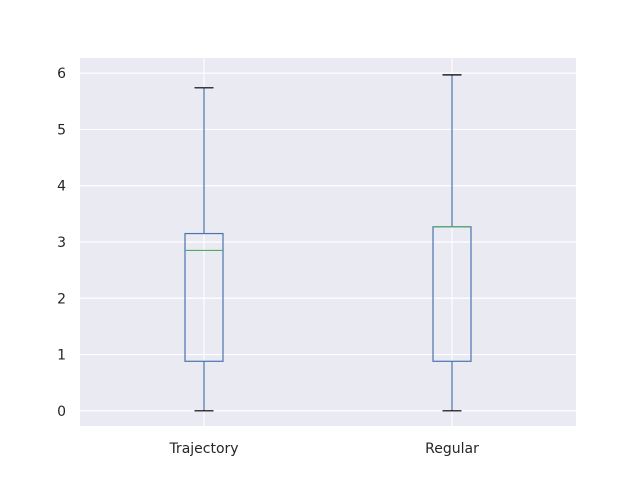 The width and height of the screenshot is (640, 480). Describe the element at coordinates (61, 299) in the screenshot. I see `y-tick-label: 2` at that location.